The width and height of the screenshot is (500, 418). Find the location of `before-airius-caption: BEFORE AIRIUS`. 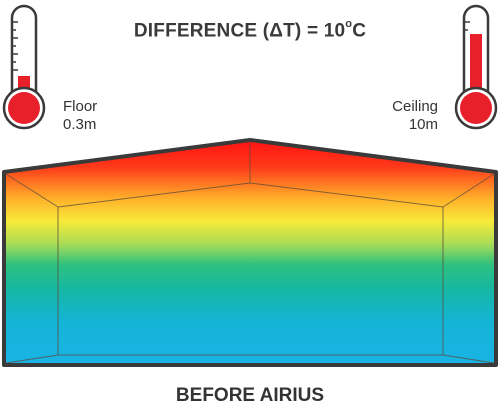

before-airius-caption: BEFORE AIRIUS is located at coordinates (250, 395).